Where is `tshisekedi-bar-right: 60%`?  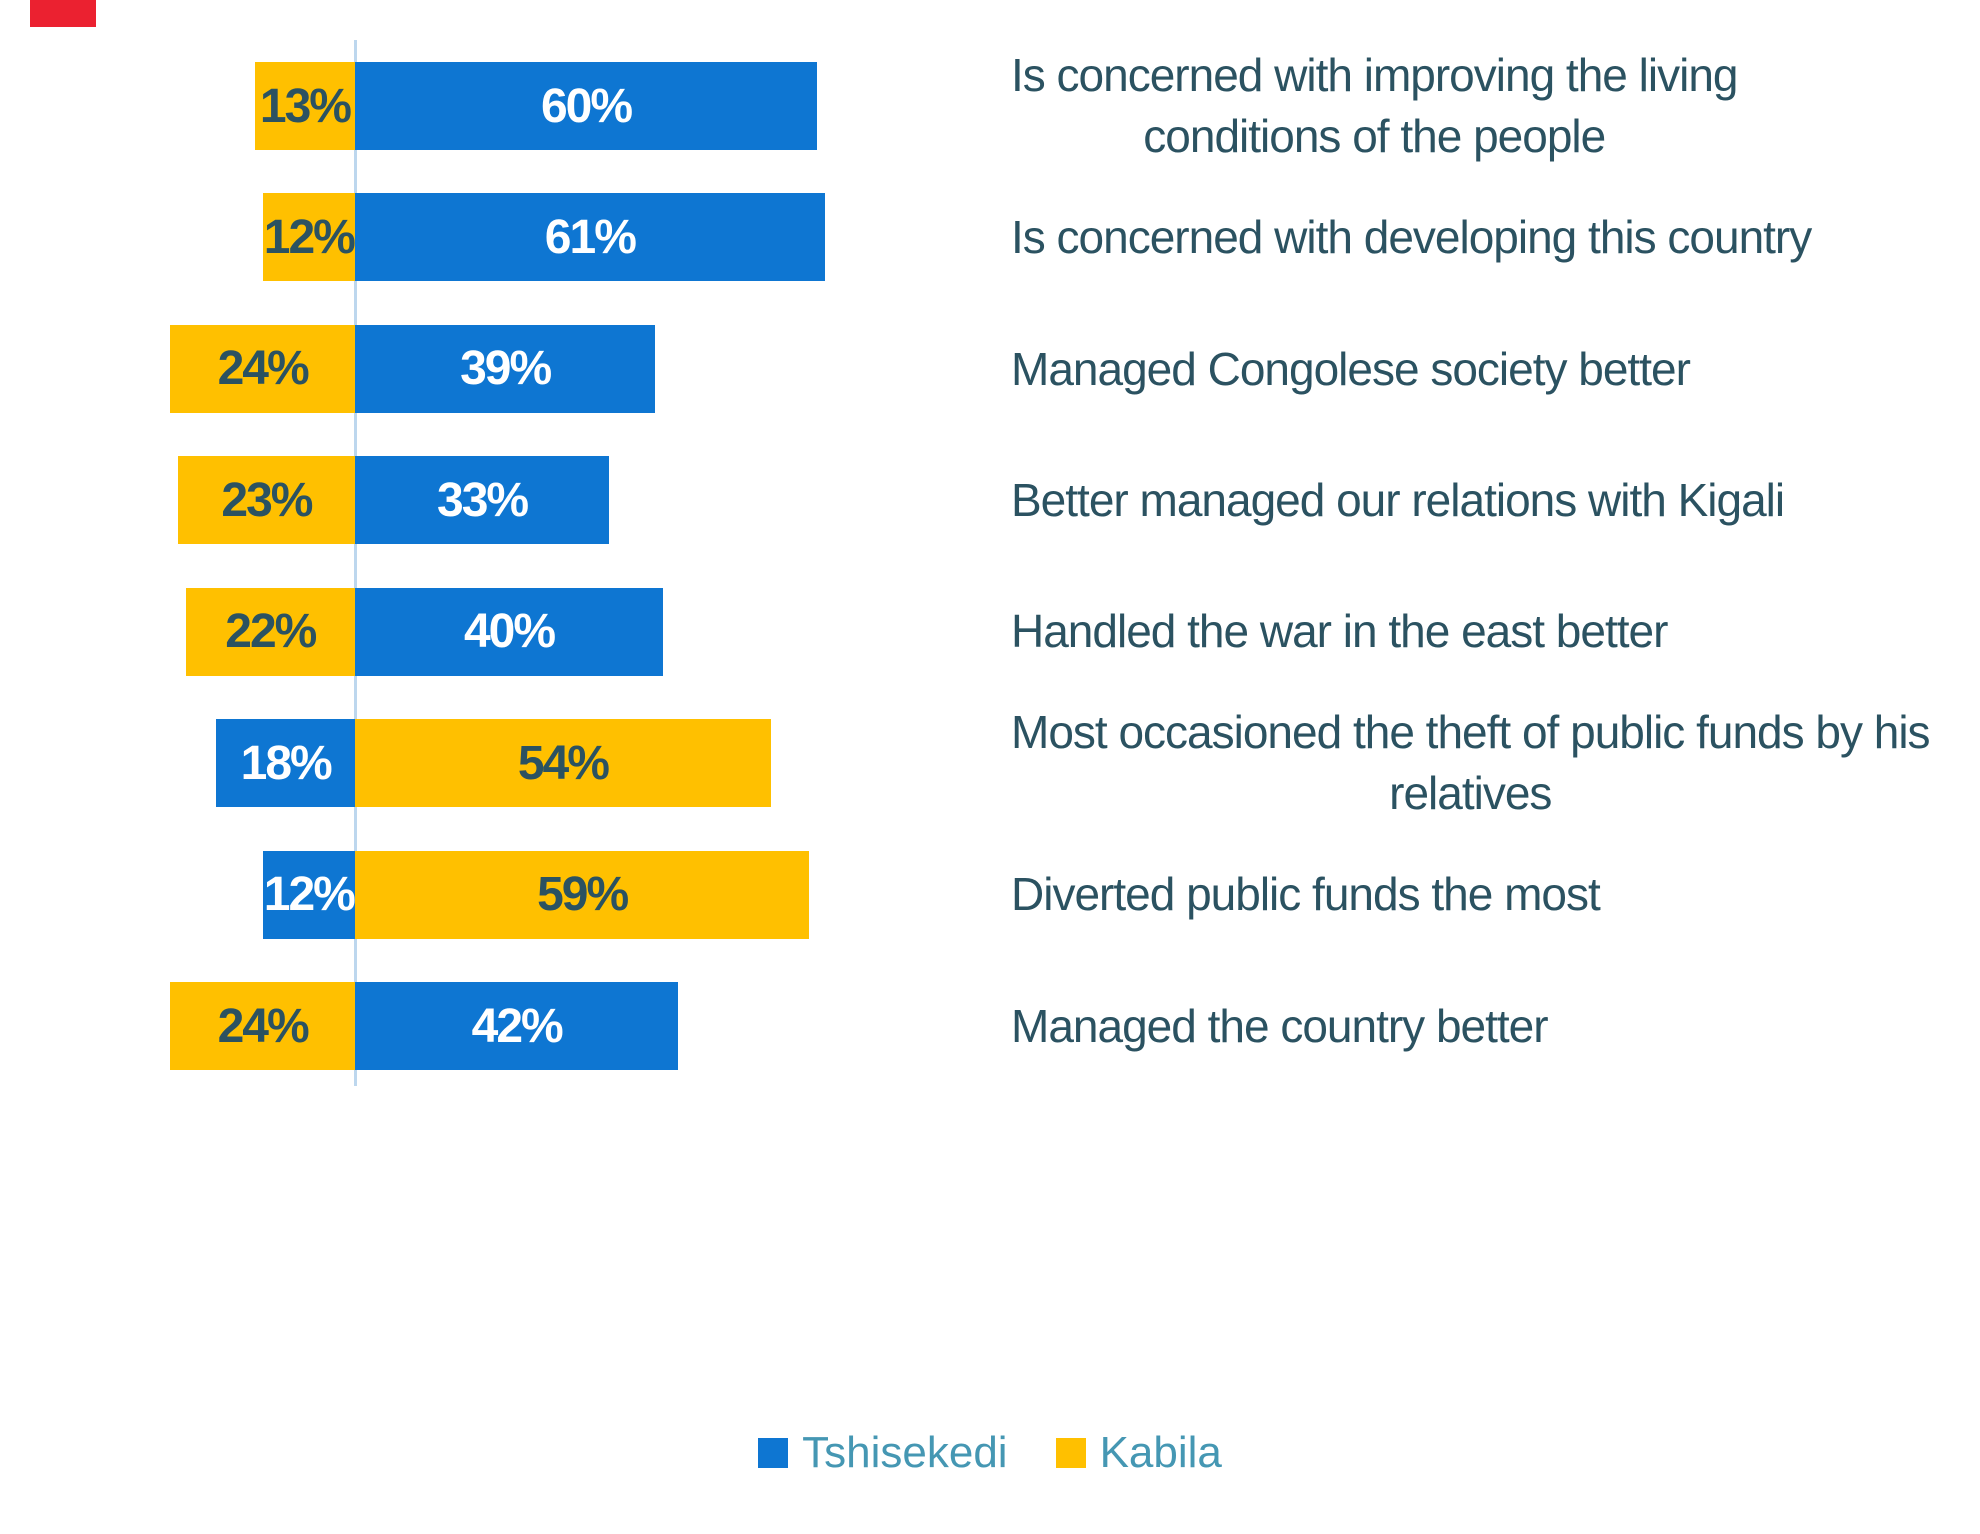
tshisekedi-bar-right: 60% is located at coordinates (586, 106).